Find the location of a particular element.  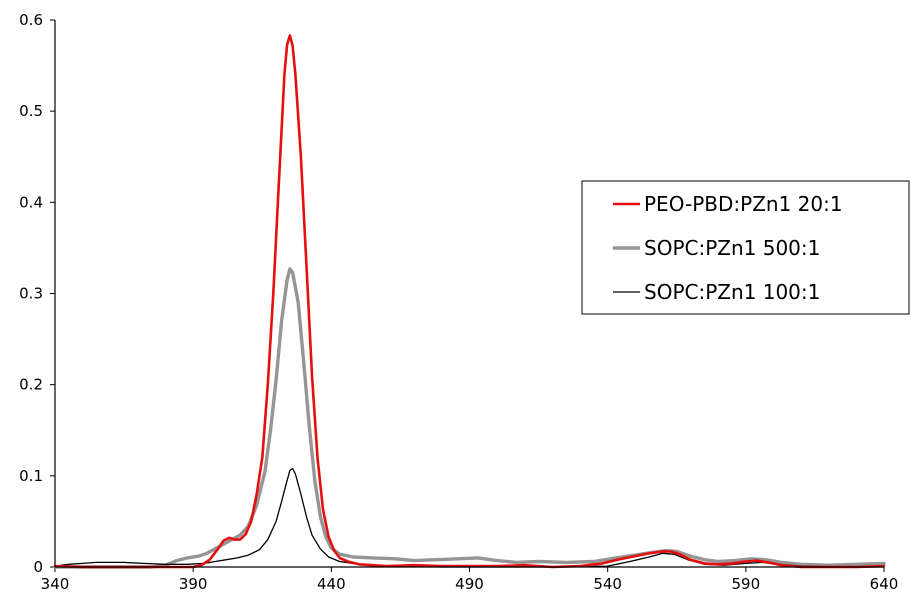

y-tick-label: 0 is located at coordinates (38, 567).